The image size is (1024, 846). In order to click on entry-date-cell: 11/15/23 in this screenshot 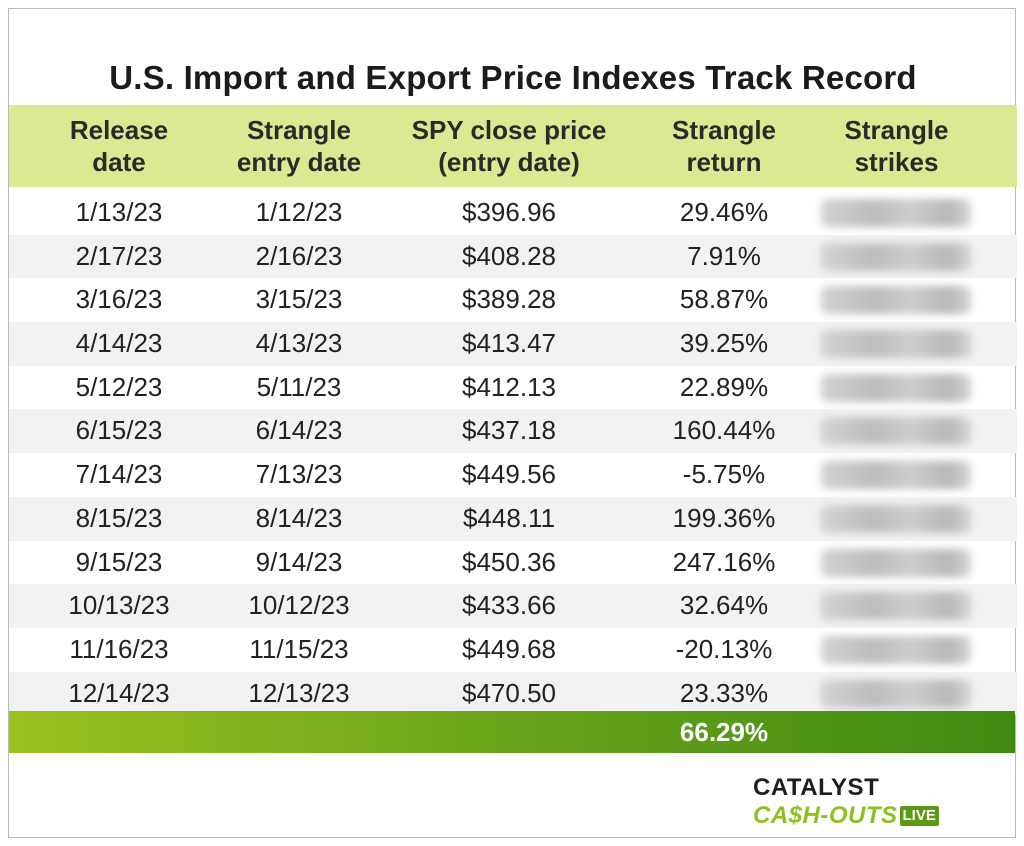, I will do `click(299, 648)`.